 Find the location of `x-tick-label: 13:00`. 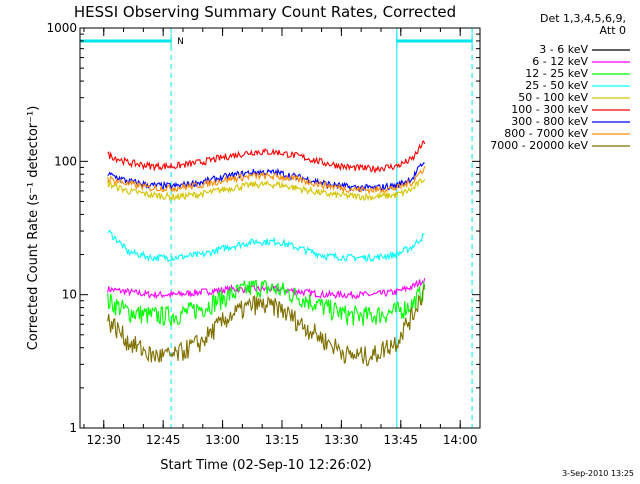

x-tick-label: 13:00 is located at coordinates (222, 440).